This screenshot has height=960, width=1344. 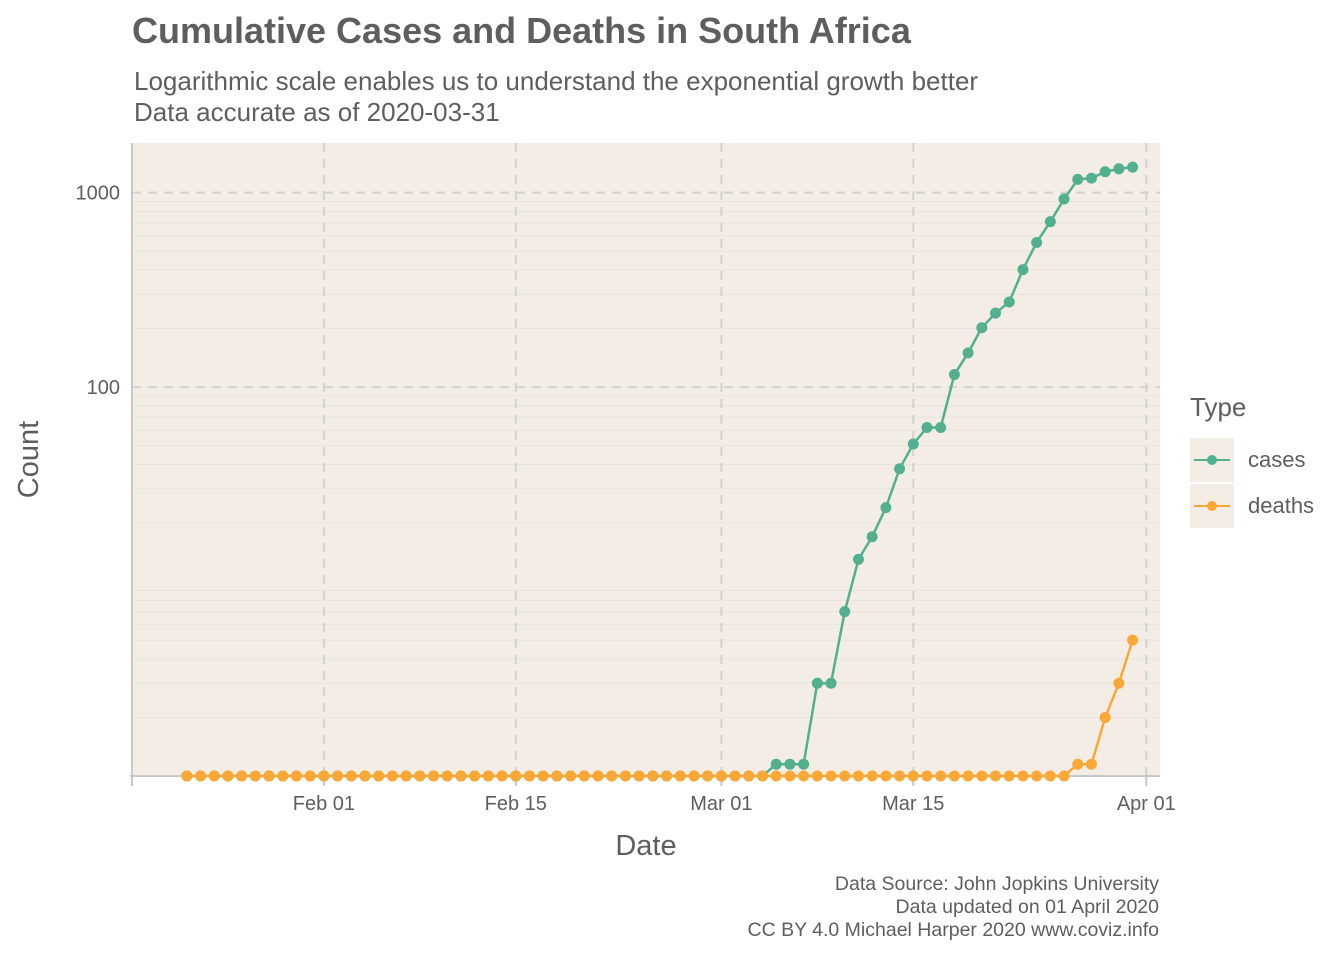 I want to click on series-line-deaths, so click(x=660, y=708).